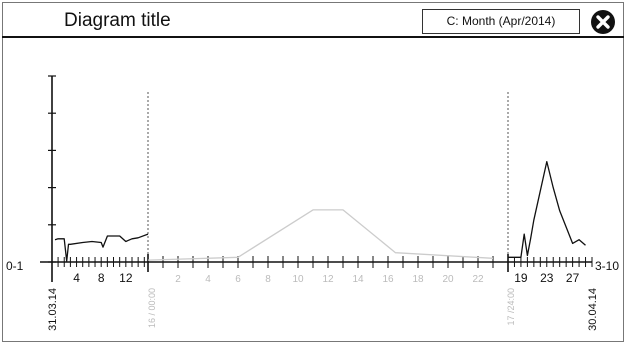  What do you see at coordinates (178, 279) in the screenshot?
I see `x-tick-label: 2` at bounding box center [178, 279].